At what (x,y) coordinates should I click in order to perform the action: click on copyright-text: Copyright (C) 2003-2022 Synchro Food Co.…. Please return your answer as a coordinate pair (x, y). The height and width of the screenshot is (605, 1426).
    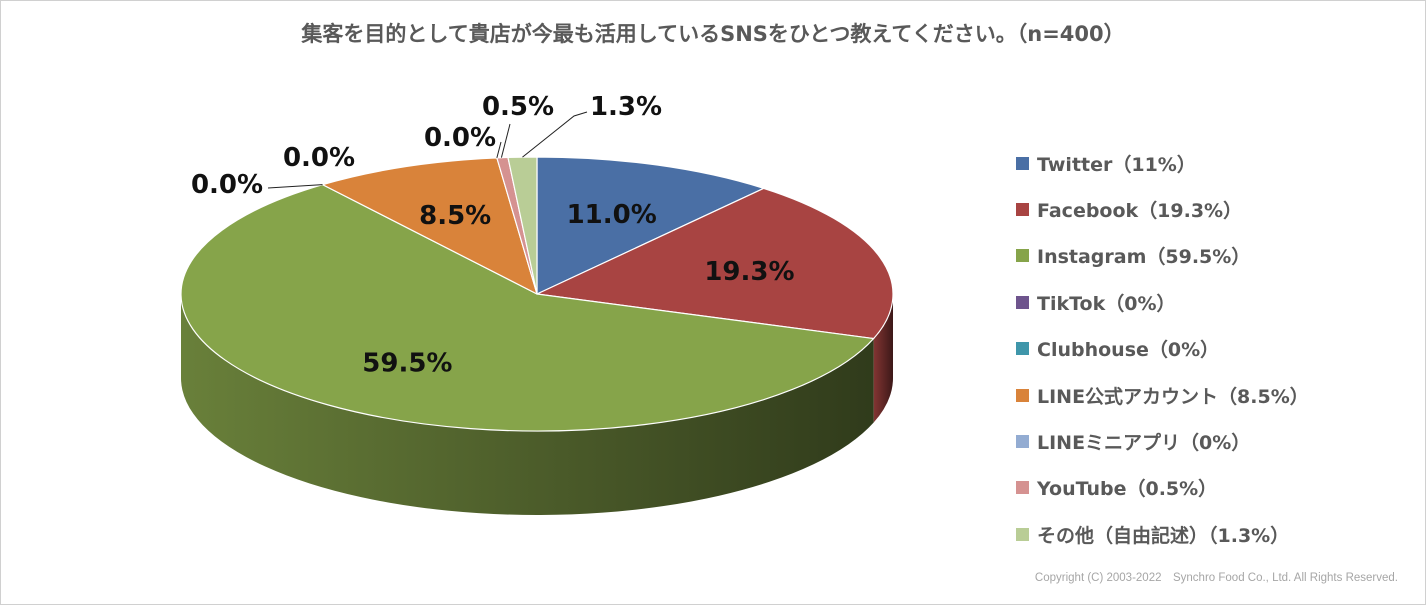
    Looking at the image, I should click on (1216, 578).